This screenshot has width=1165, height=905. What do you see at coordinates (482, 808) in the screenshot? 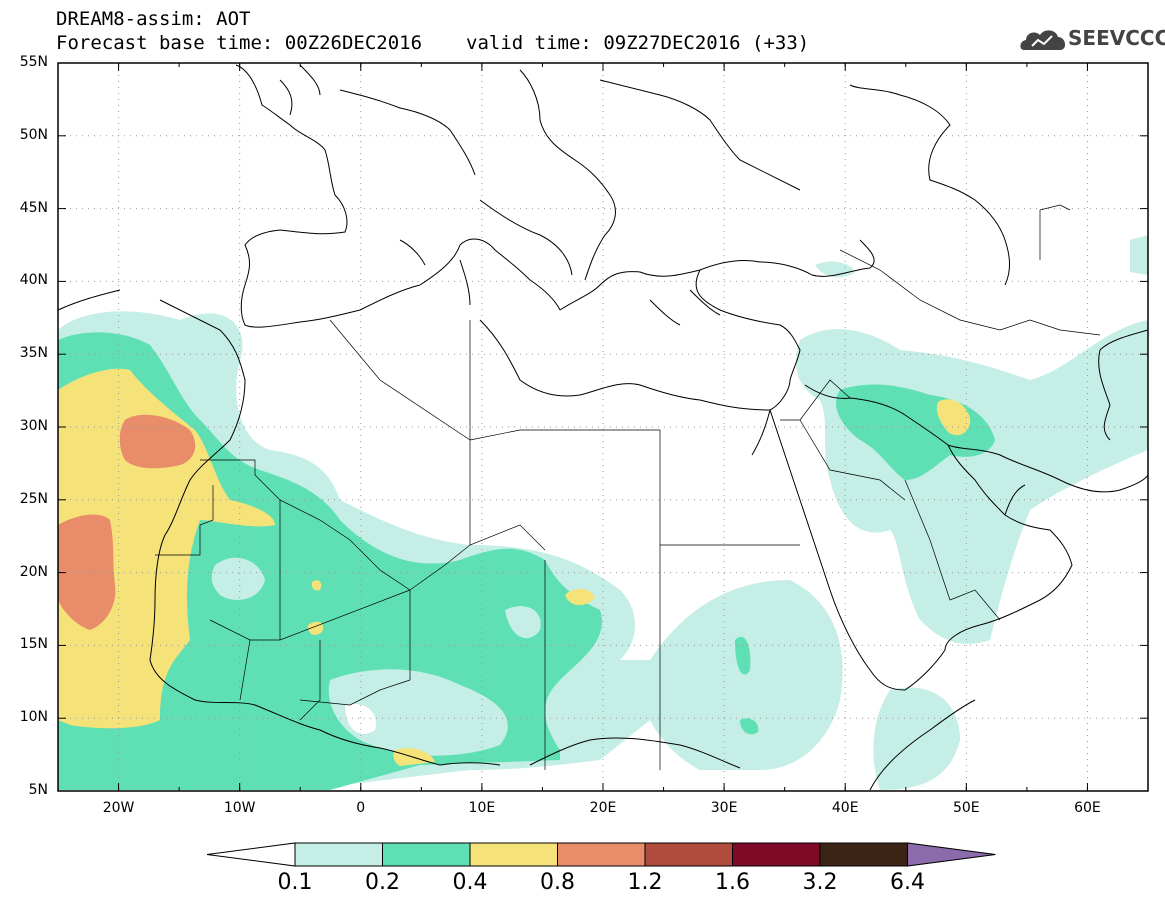
I see `lon-label: 10E` at bounding box center [482, 808].